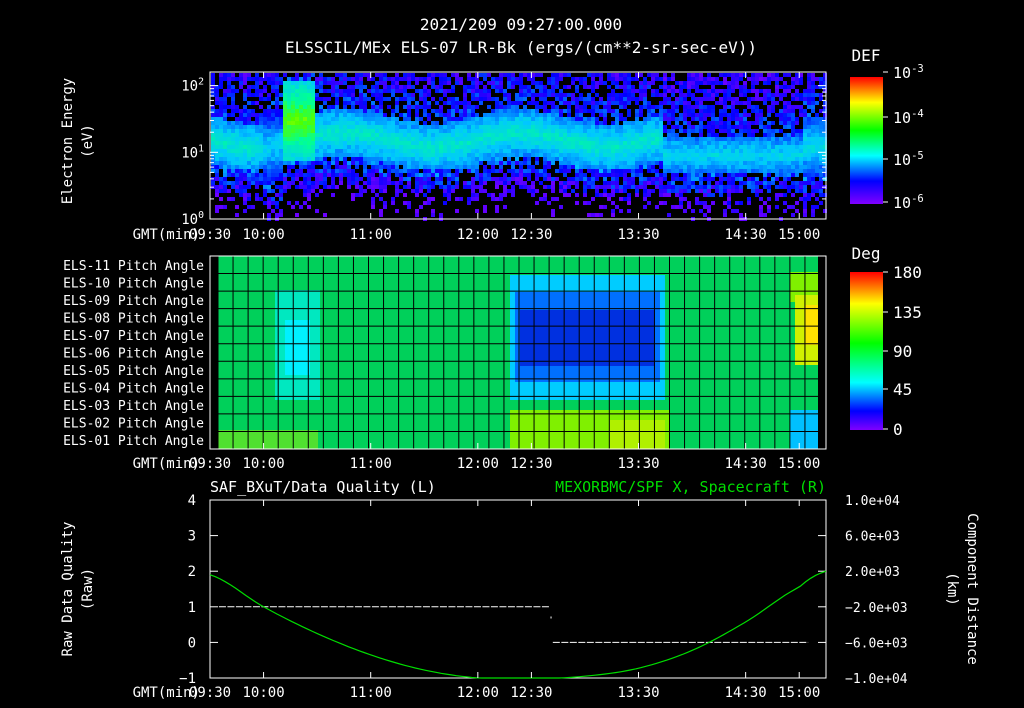 The height and width of the screenshot is (708, 1024). Describe the element at coordinates (478, 464) in the screenshot. I see `time-tick-label: 12:00` at that location.